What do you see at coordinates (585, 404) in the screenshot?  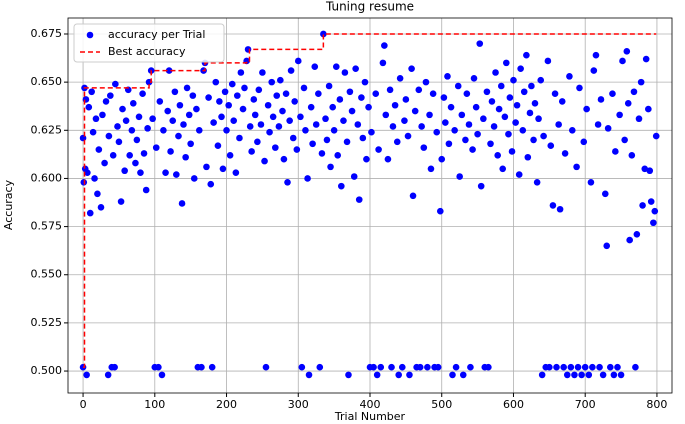 I see `x-tick-label: 700` at bounding box center [585, 404].